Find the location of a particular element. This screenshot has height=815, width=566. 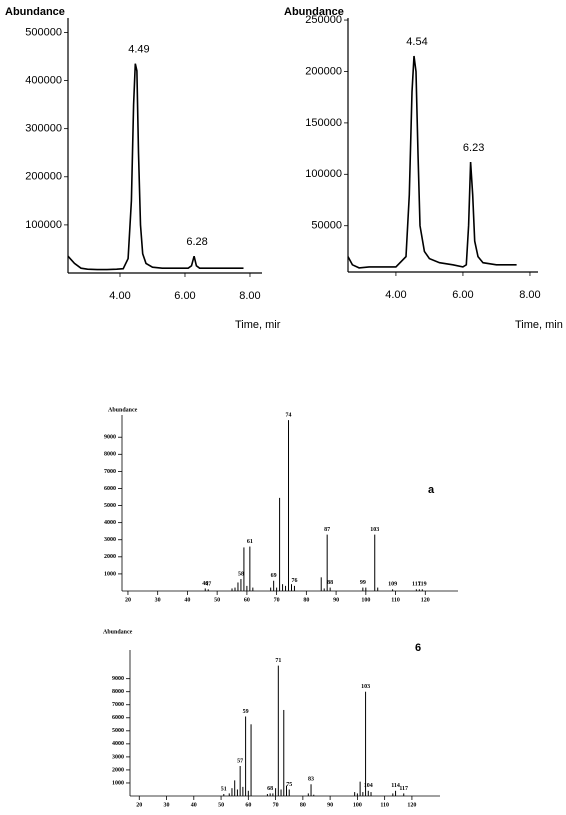

peak-label: 83 is located at coordinates (311, 780).